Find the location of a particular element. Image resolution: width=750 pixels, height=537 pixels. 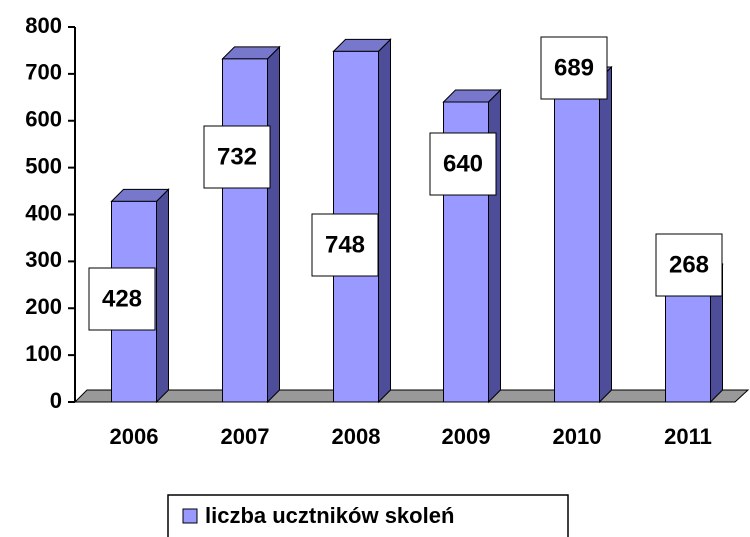

x-tick-label: 2007 is located at coordinates (245, 436).